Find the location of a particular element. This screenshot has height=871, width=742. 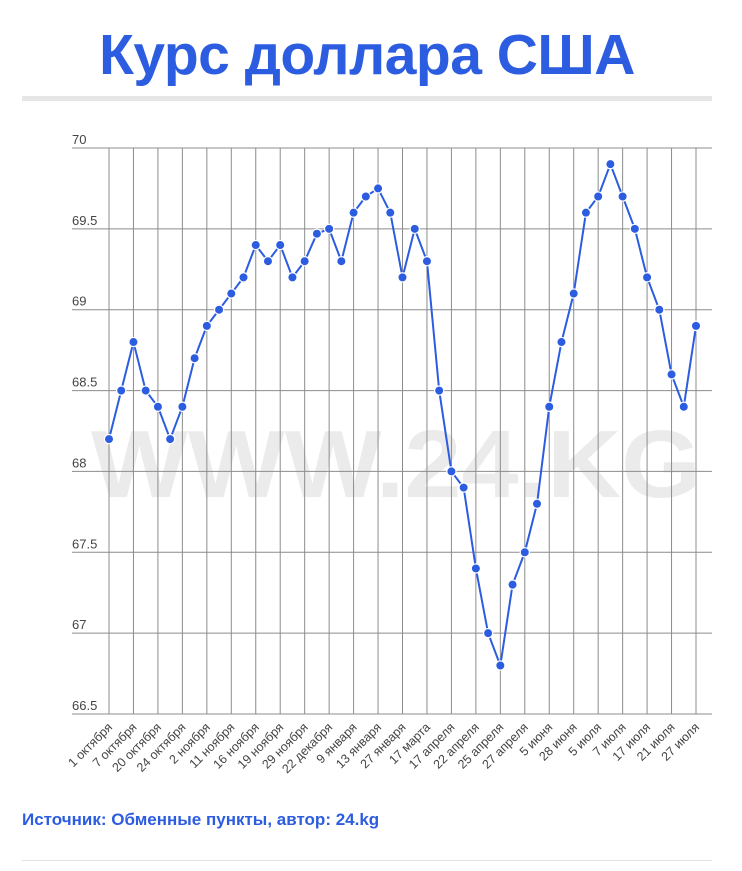

y-tick-label: 66.5 is located at coordinates (84, 705).